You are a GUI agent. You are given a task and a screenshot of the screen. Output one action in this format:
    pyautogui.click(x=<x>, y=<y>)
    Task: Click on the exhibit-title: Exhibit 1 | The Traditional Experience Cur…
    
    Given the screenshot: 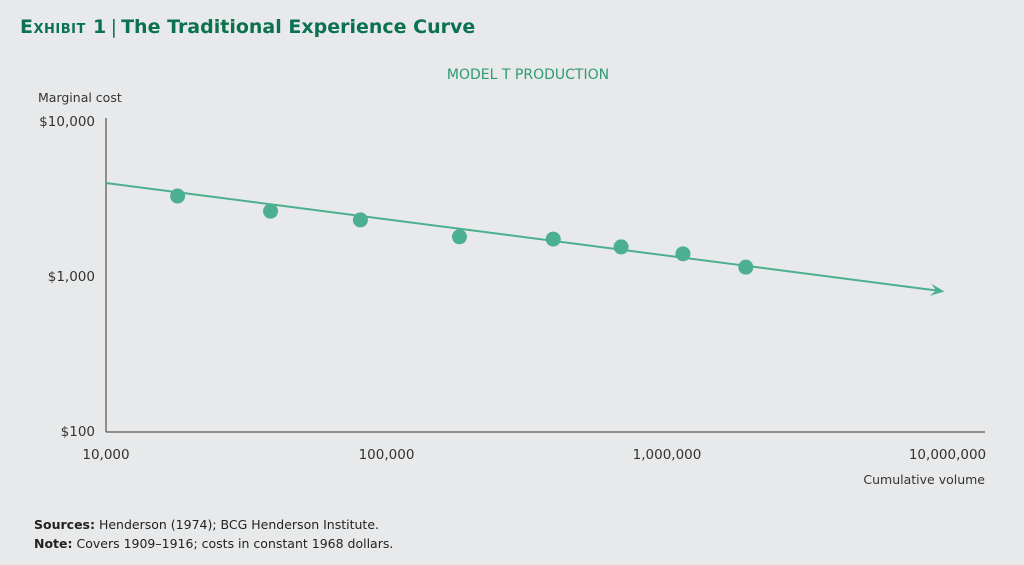 What is the action you would take?
    pyautogui.click(x=247, y=27)
    